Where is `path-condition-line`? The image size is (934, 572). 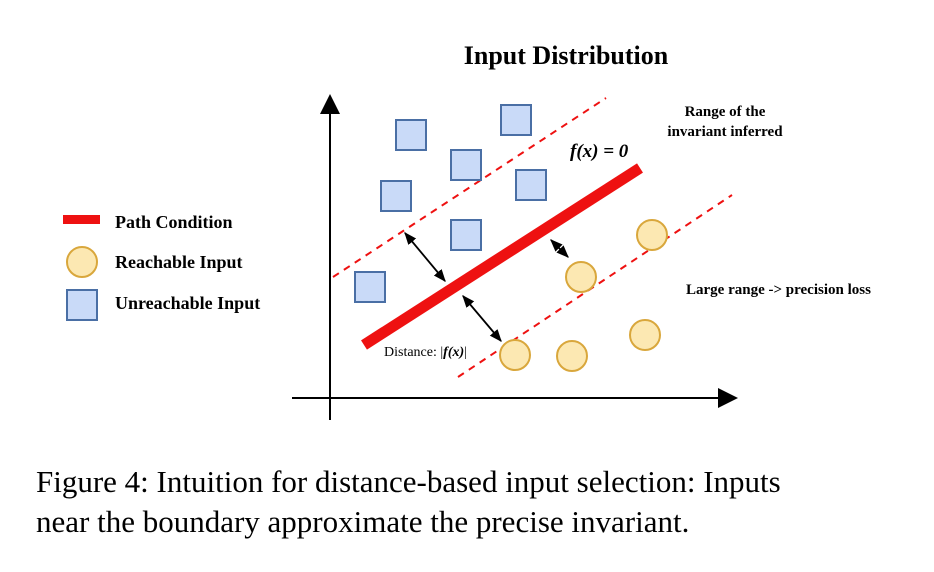
path-condition-line is located at coordinates (502, 256).